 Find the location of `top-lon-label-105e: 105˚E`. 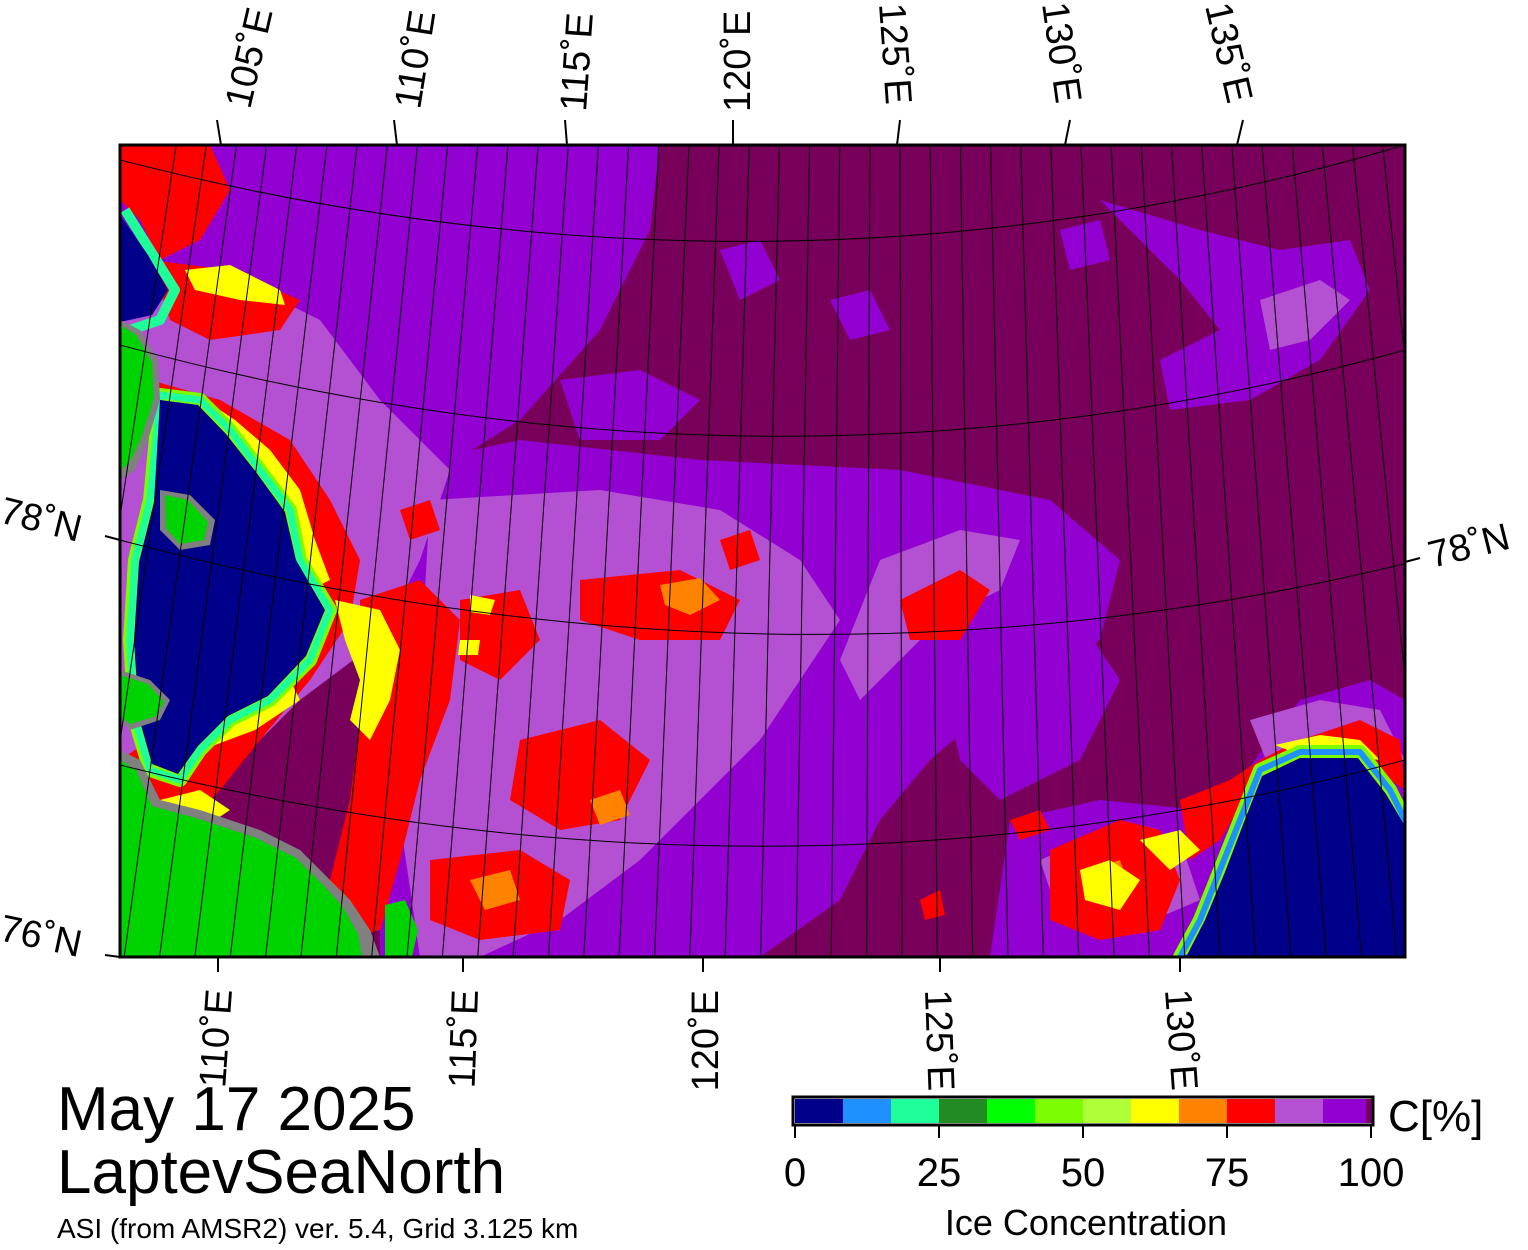

top-lon-label-105e: 105˚E is located at coordinates (250, 58).